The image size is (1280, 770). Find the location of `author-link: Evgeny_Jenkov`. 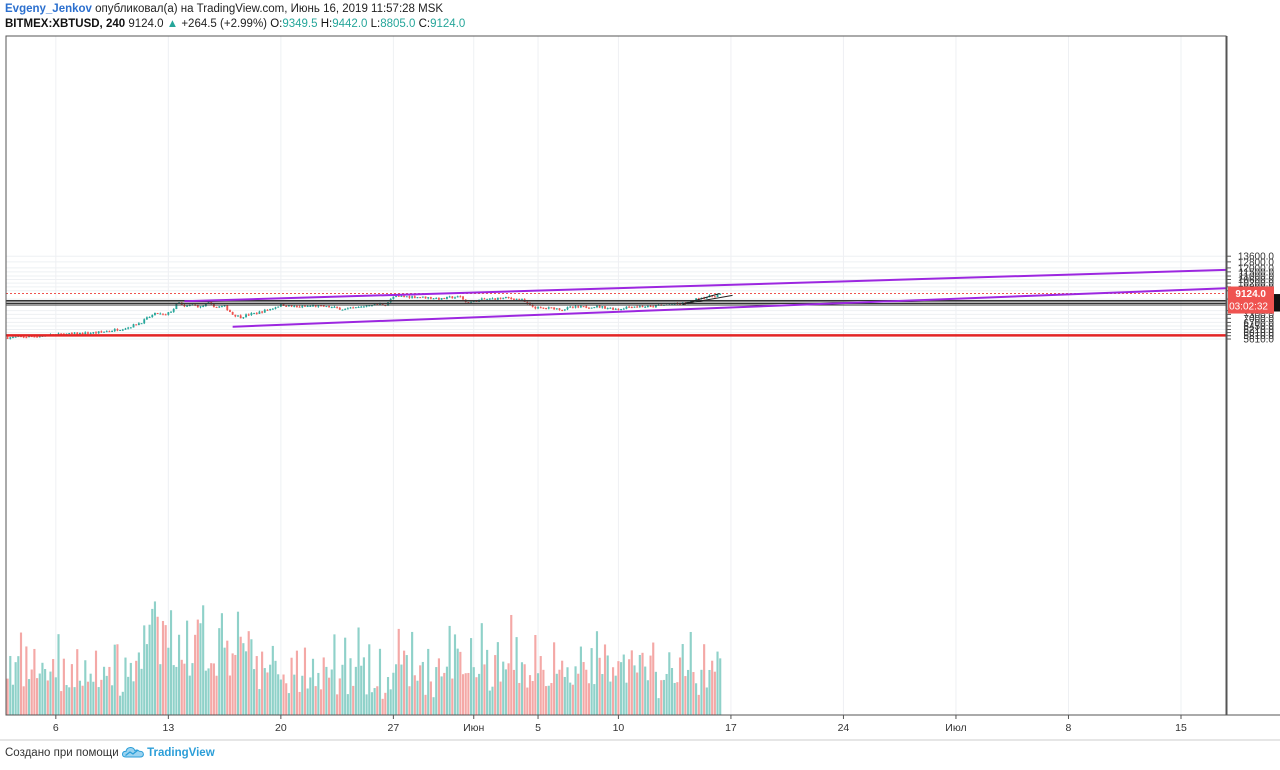

author-link: Evgeny_Jenkov is located at coordinates (48, 9).